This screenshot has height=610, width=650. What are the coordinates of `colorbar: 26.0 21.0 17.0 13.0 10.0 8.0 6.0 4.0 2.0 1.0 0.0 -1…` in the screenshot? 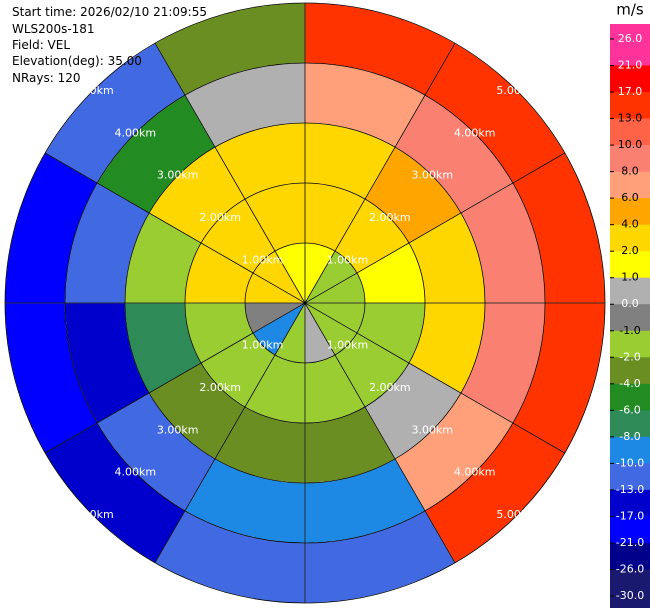 It's located at (630, 316).